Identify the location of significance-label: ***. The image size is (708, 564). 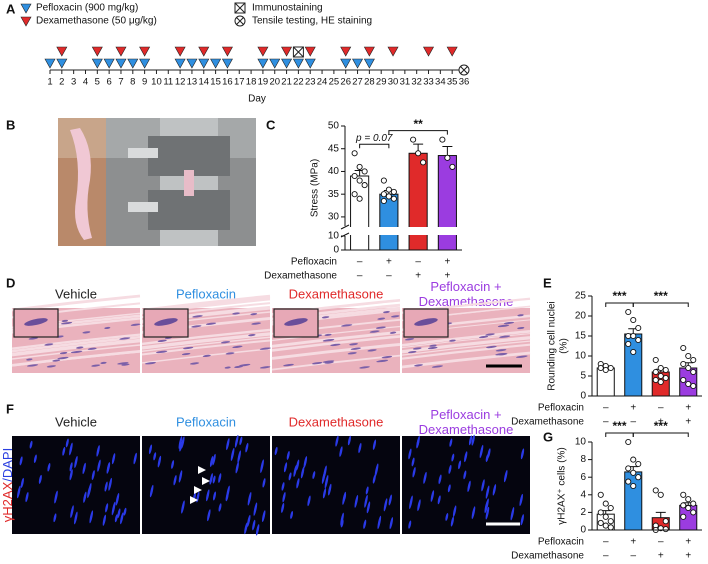
(661, 296).